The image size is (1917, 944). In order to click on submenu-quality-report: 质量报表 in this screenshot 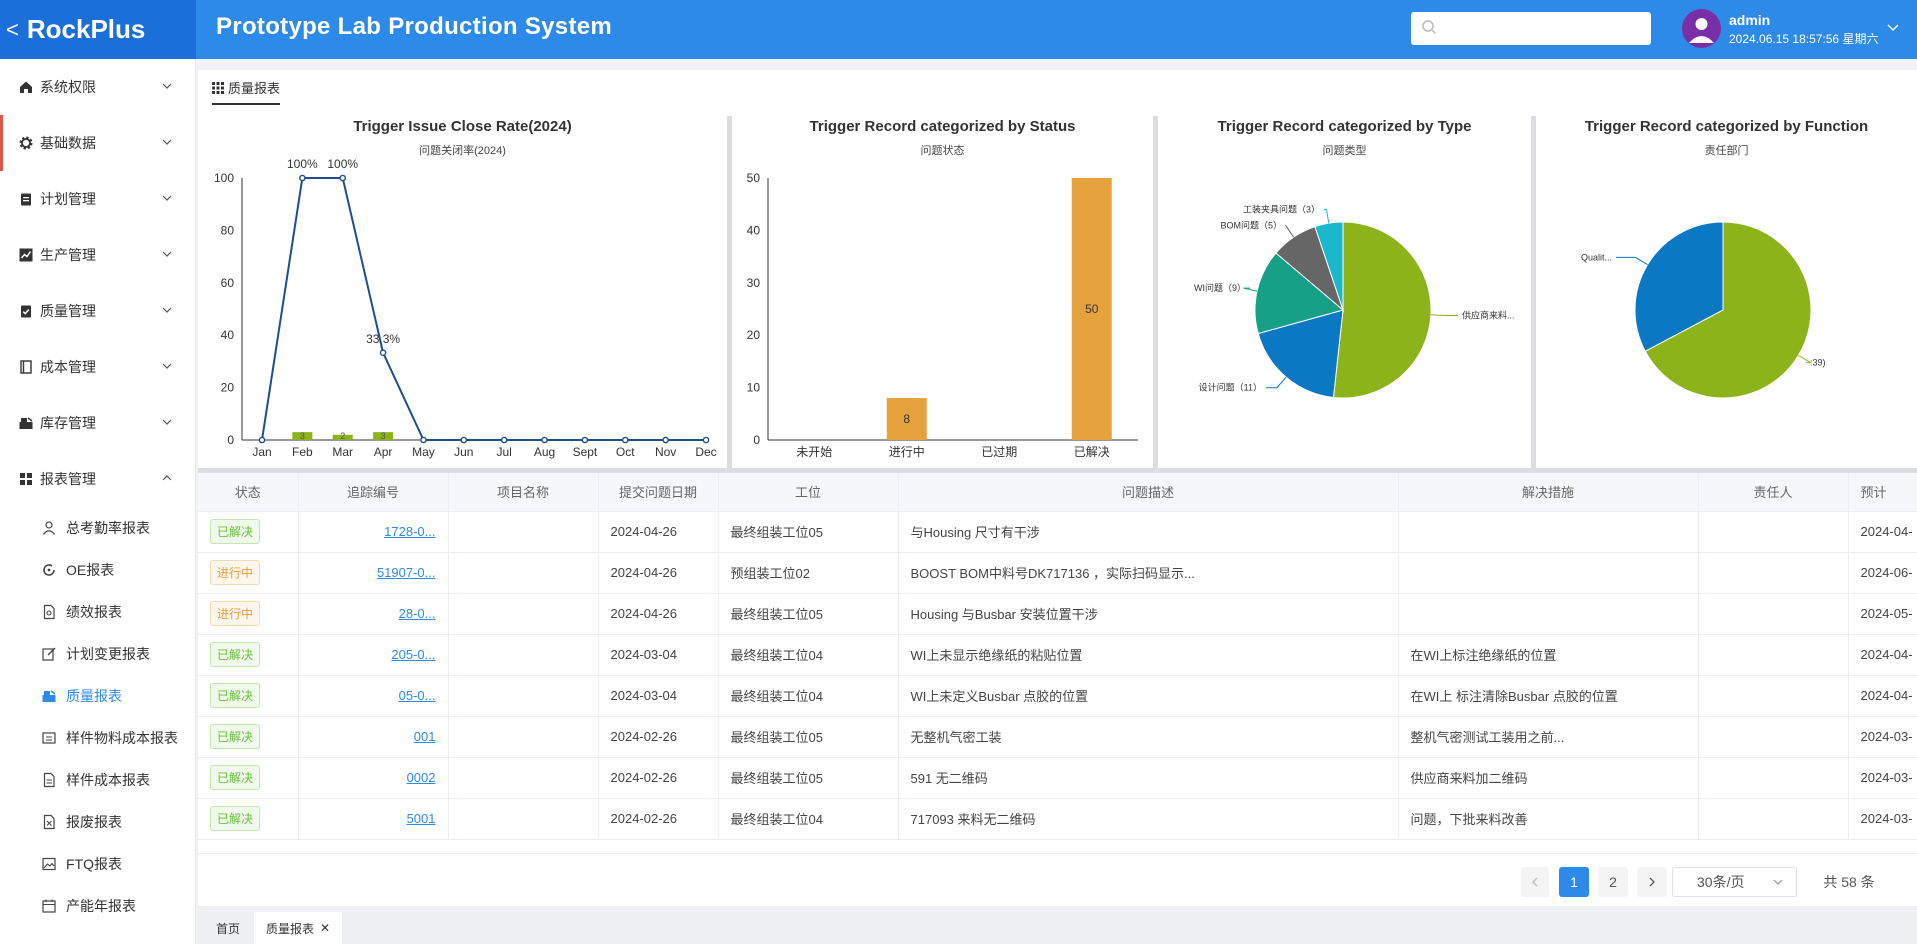, I will do `click(97, 696)`.